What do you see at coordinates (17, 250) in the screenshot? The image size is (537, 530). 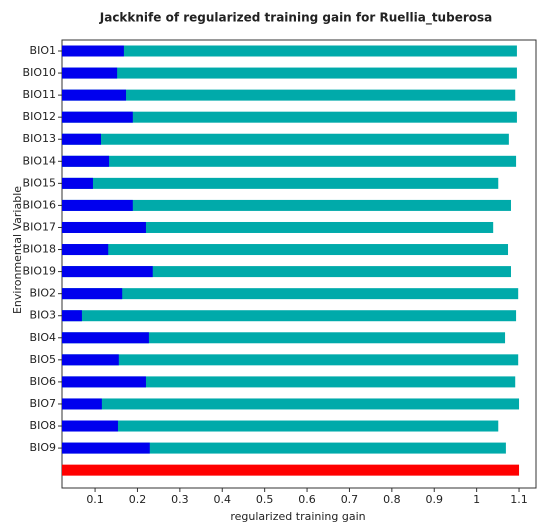 I see `y-axis-label: Environmental Variable` at bounding box center [17, 250].